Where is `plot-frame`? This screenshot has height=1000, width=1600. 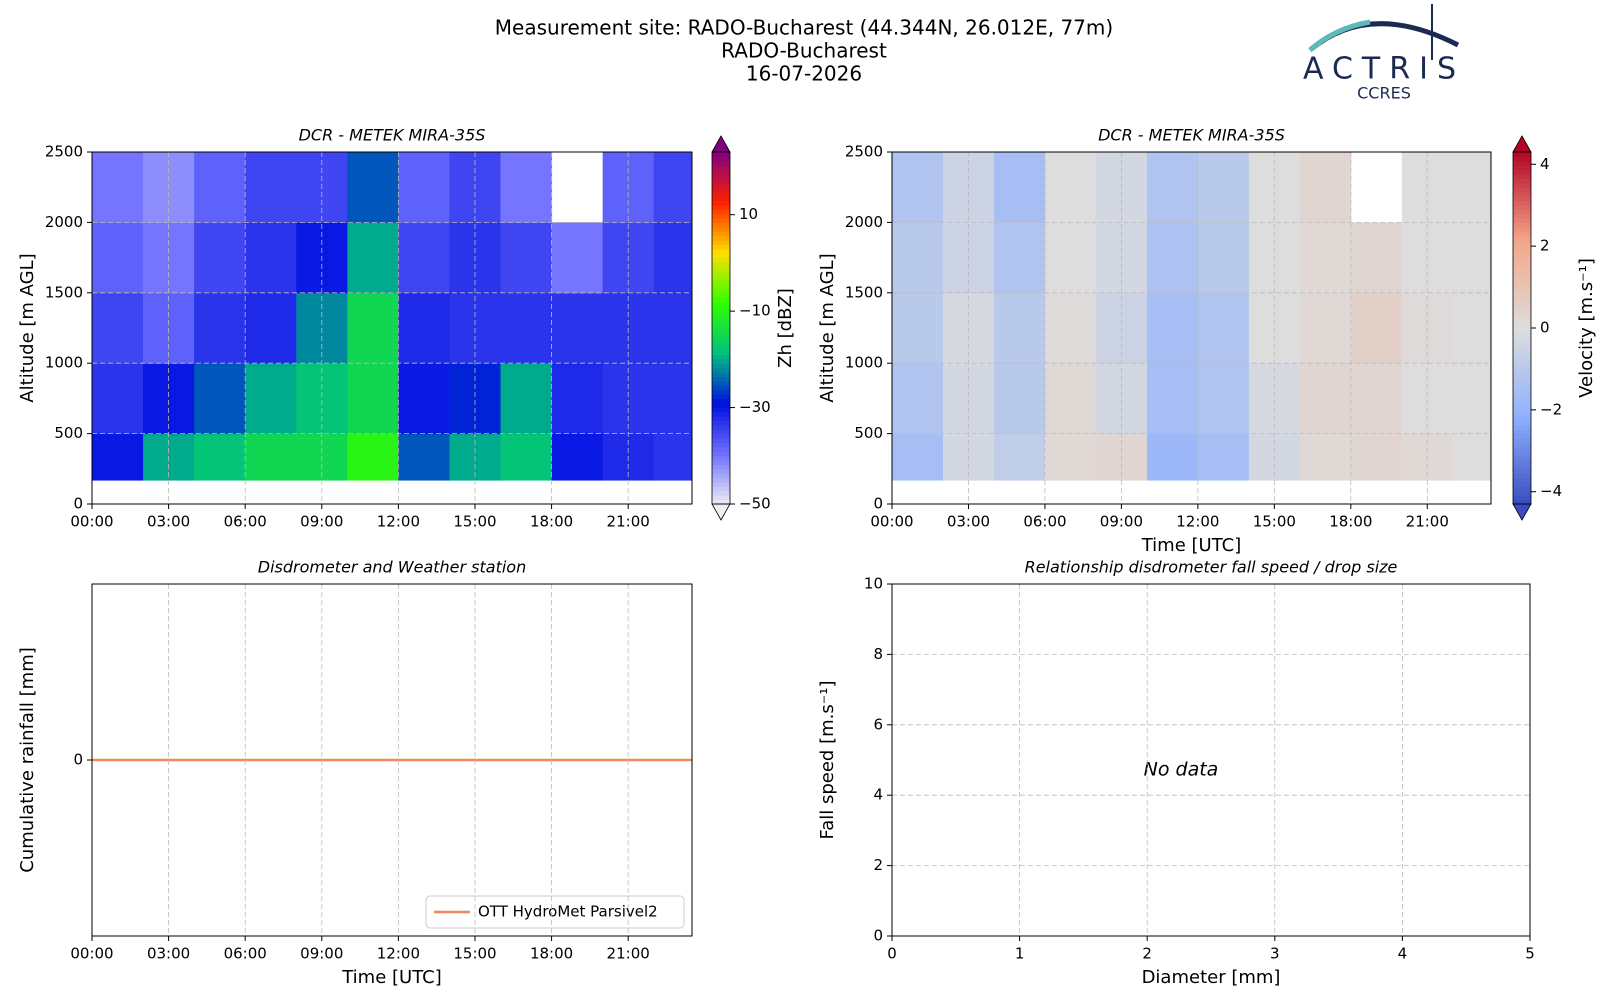 plot-frame is located at coordinates (392, 328).